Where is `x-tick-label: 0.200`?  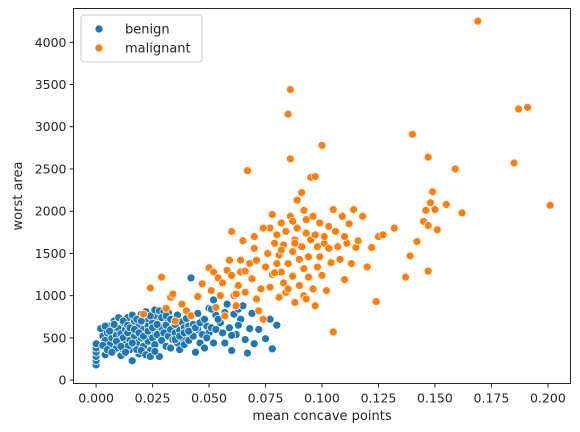 x-tick-label: 0.200 is located at coordinates (548, 398).